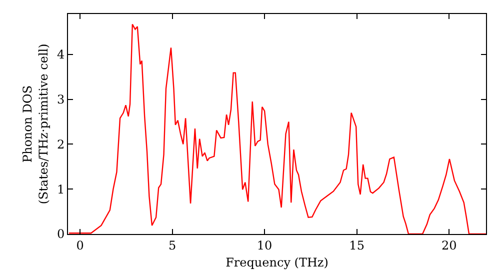  What do you see at coordinates (60, 144) in the screenshot?
I see `y-tick-label: 2` at bounding box center [60, 144].